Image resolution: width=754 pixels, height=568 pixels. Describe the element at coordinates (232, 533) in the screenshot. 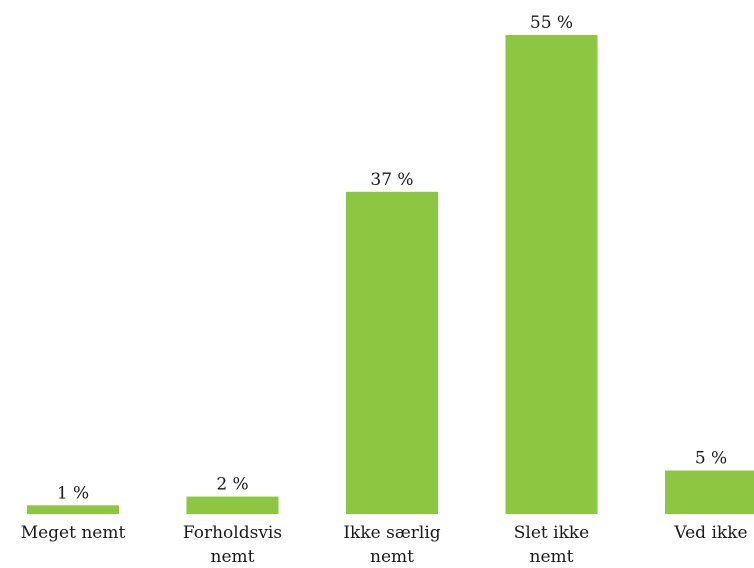

I see `category-label-line: Forholdsvis` at that location.